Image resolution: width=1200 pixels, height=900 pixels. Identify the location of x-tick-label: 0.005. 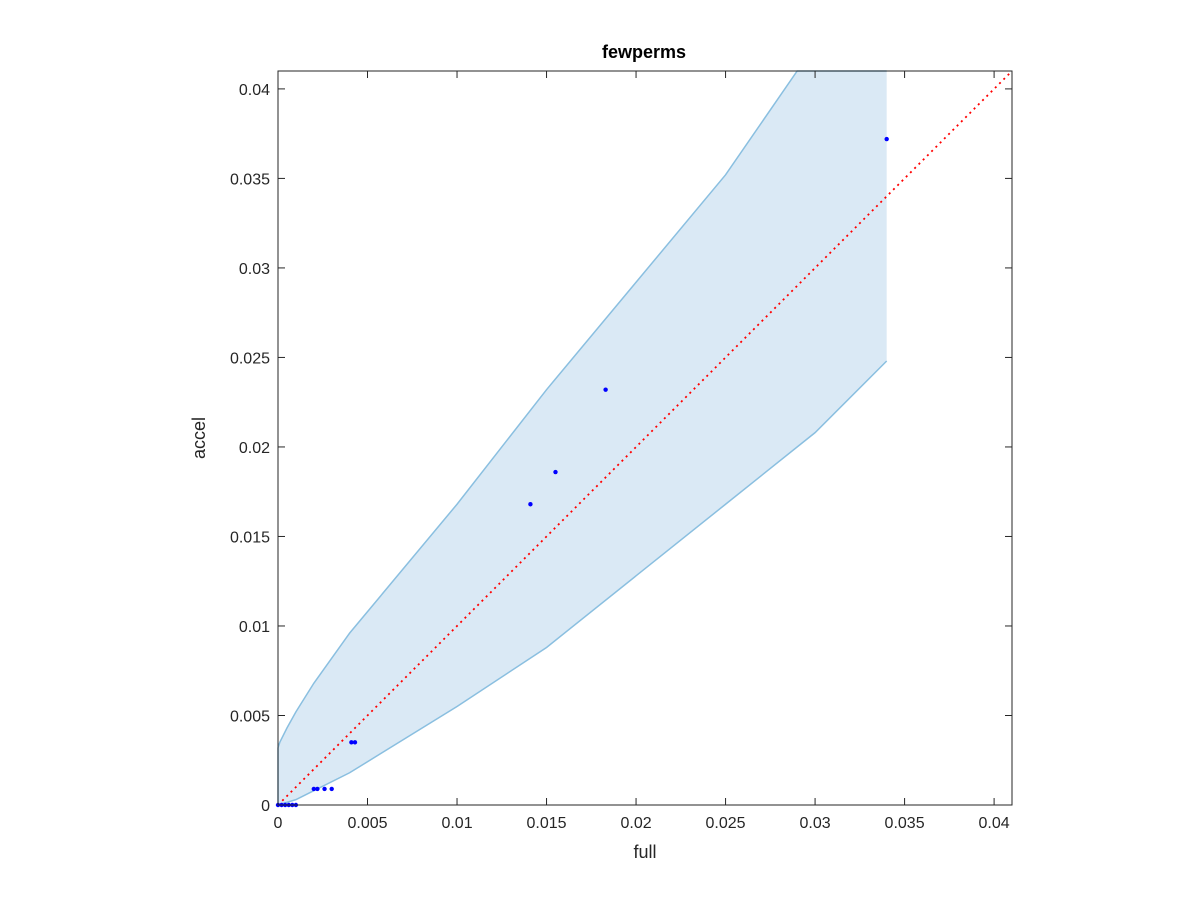
(367, 823).